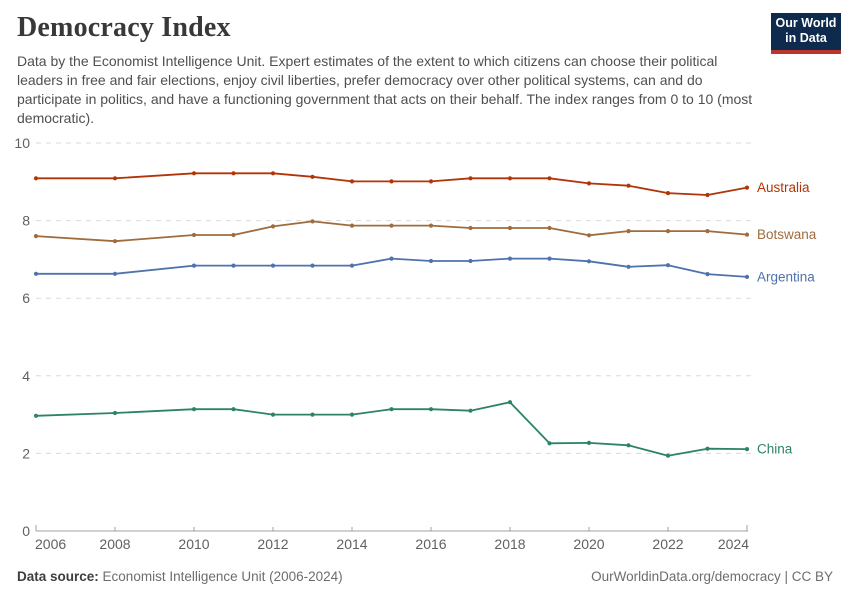 This screenshot has width=850, height=600. I want to click on data-point-australia-2018, so click(510, 178).